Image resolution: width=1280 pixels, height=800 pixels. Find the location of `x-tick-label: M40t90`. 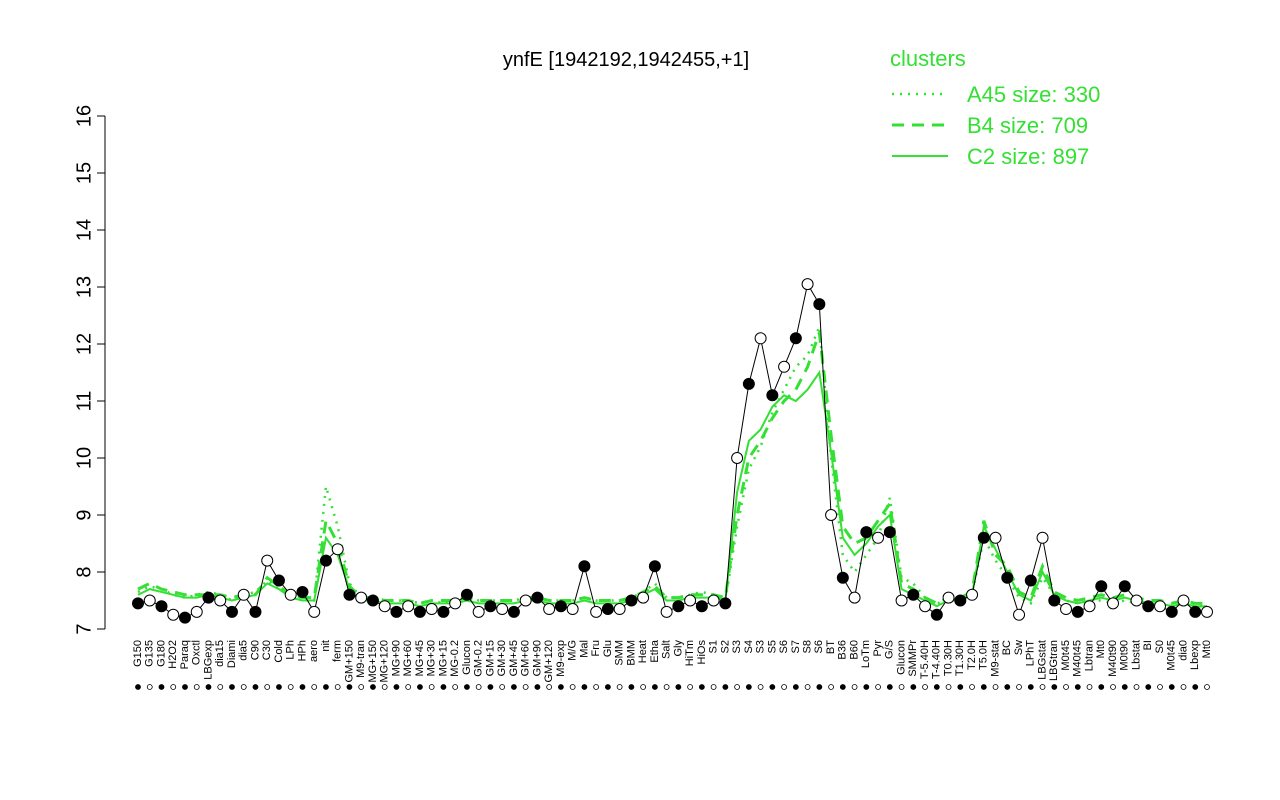

x-tick-label: M40t90 is located at coordinates (1113, 658).